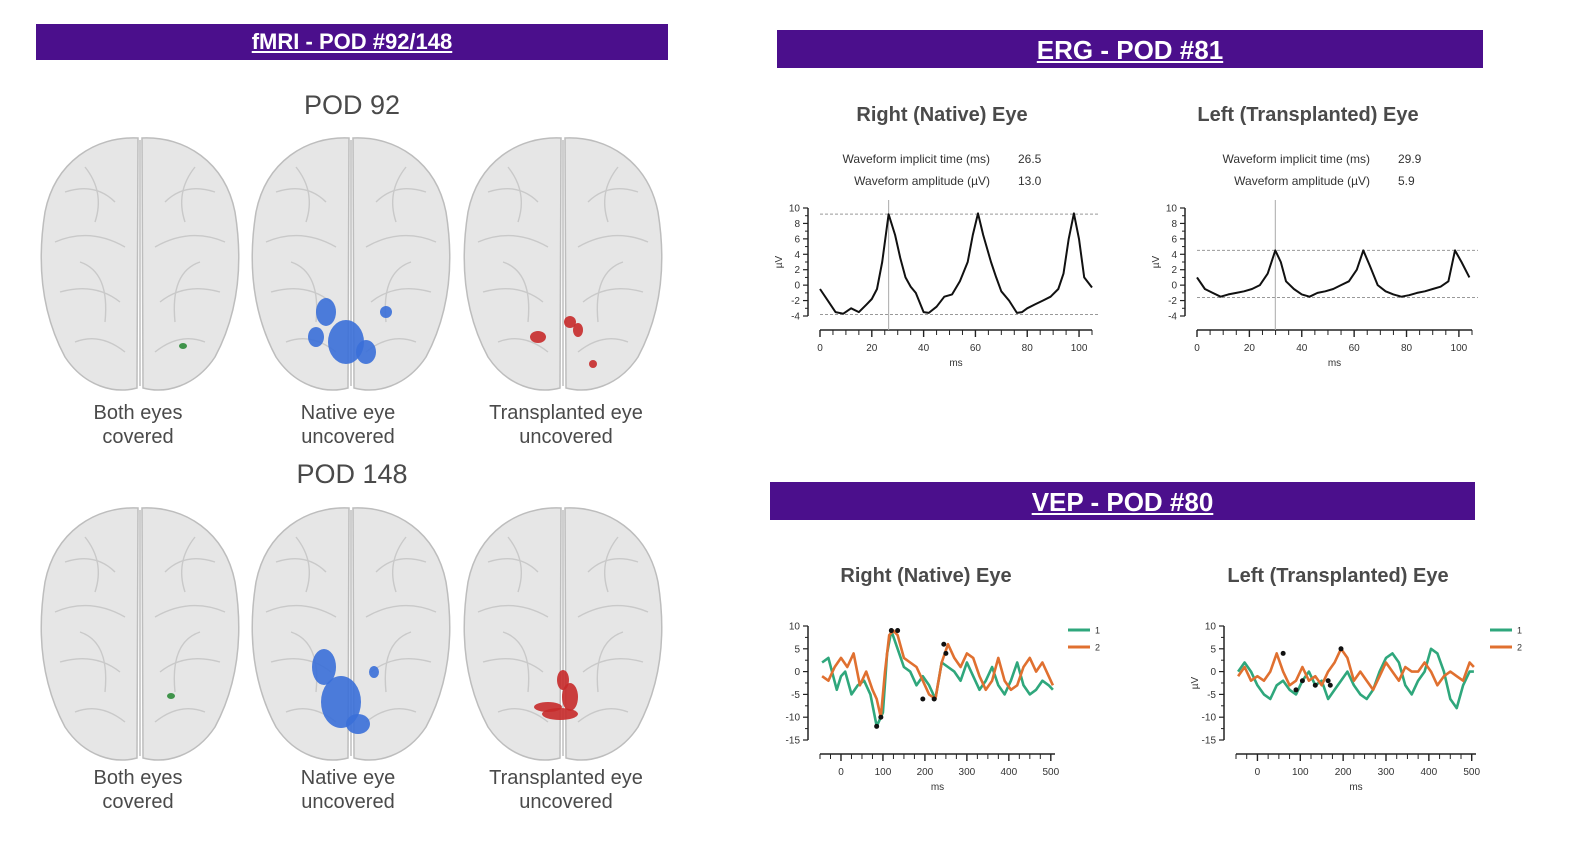 The width and height of the screenshot is (1578, 868). What do you see at coordinates (1300, 772) in the screenshot?
I see `x-tick-label: 100` at bounding box center [1300, 772].